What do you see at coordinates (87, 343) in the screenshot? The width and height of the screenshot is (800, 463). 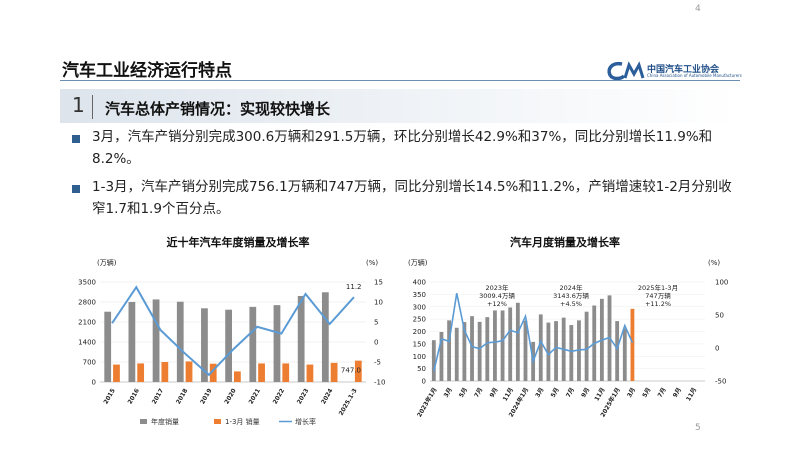 I see `y-left-tick-label: 1400` at bounding box center [87, 343].